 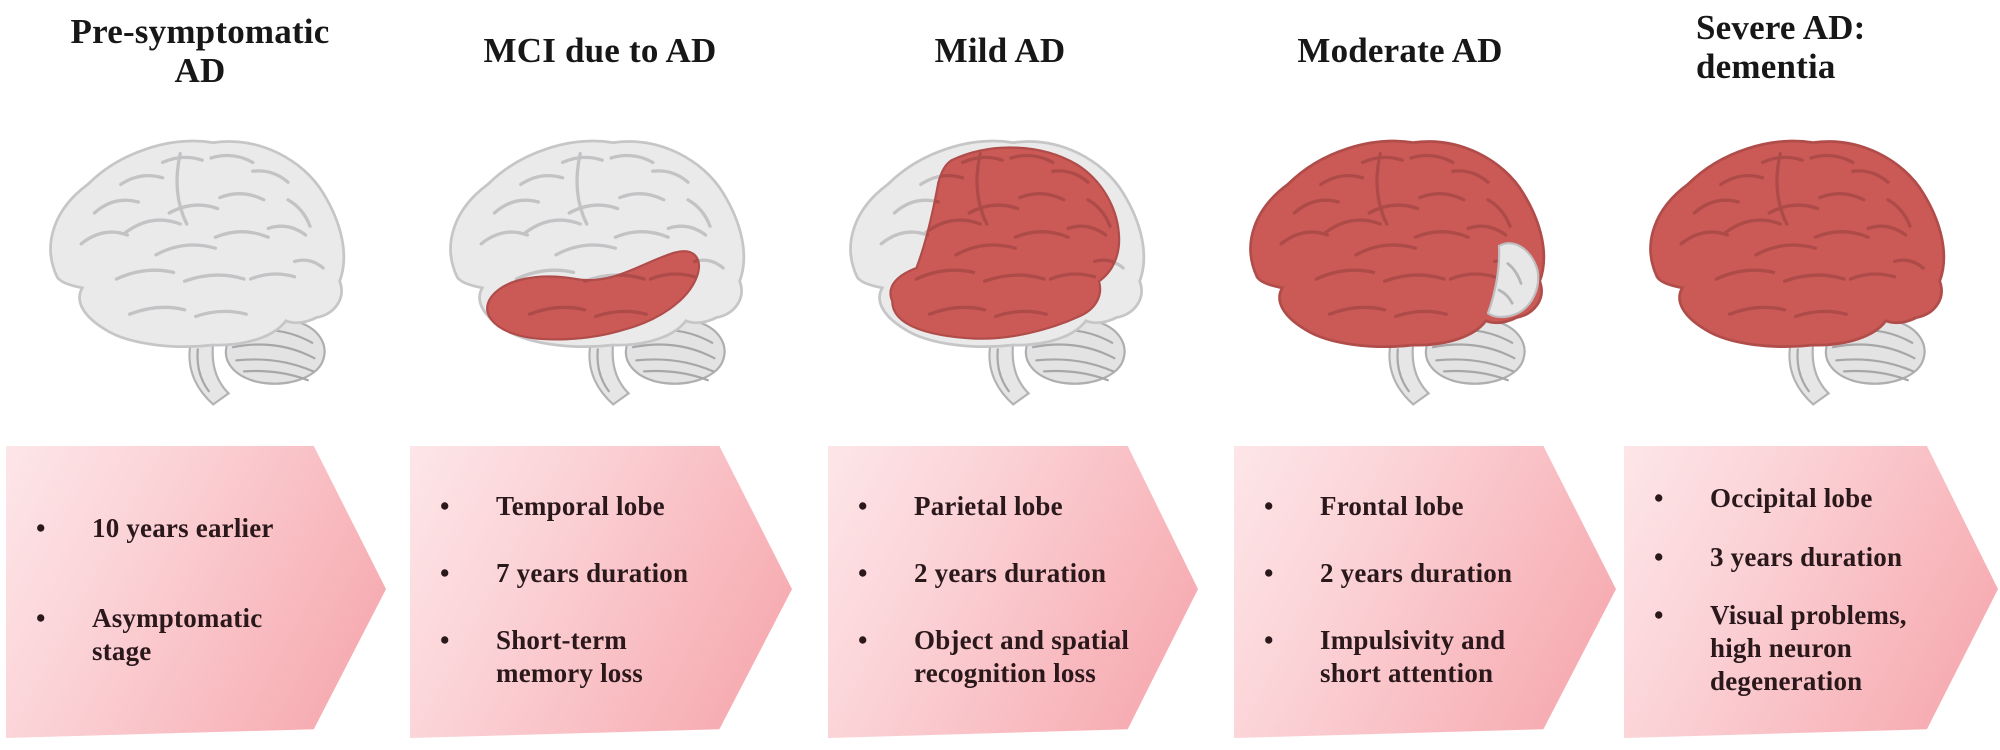 I want to click on bullet-text: Frontal lobe, so click(x=1392, y=506).